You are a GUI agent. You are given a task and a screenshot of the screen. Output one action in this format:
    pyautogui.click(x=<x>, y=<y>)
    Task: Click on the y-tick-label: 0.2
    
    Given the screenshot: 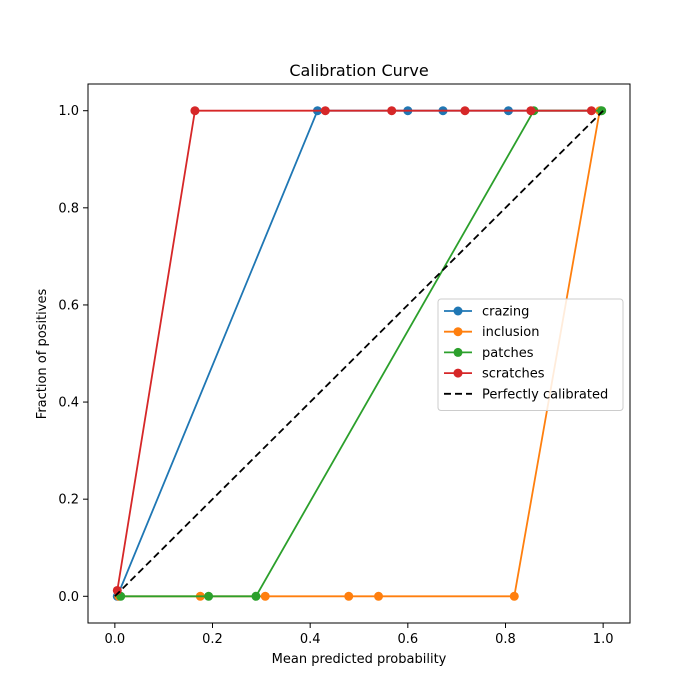 What is the action you would take?
    pyautogui.click(x=68, y=500)
    